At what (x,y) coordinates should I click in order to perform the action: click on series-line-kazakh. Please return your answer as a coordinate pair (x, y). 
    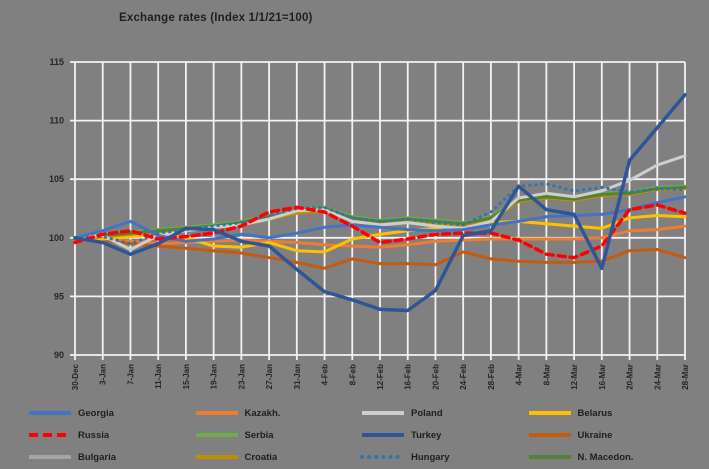
    Looking at the image, I should click on (380, 236).